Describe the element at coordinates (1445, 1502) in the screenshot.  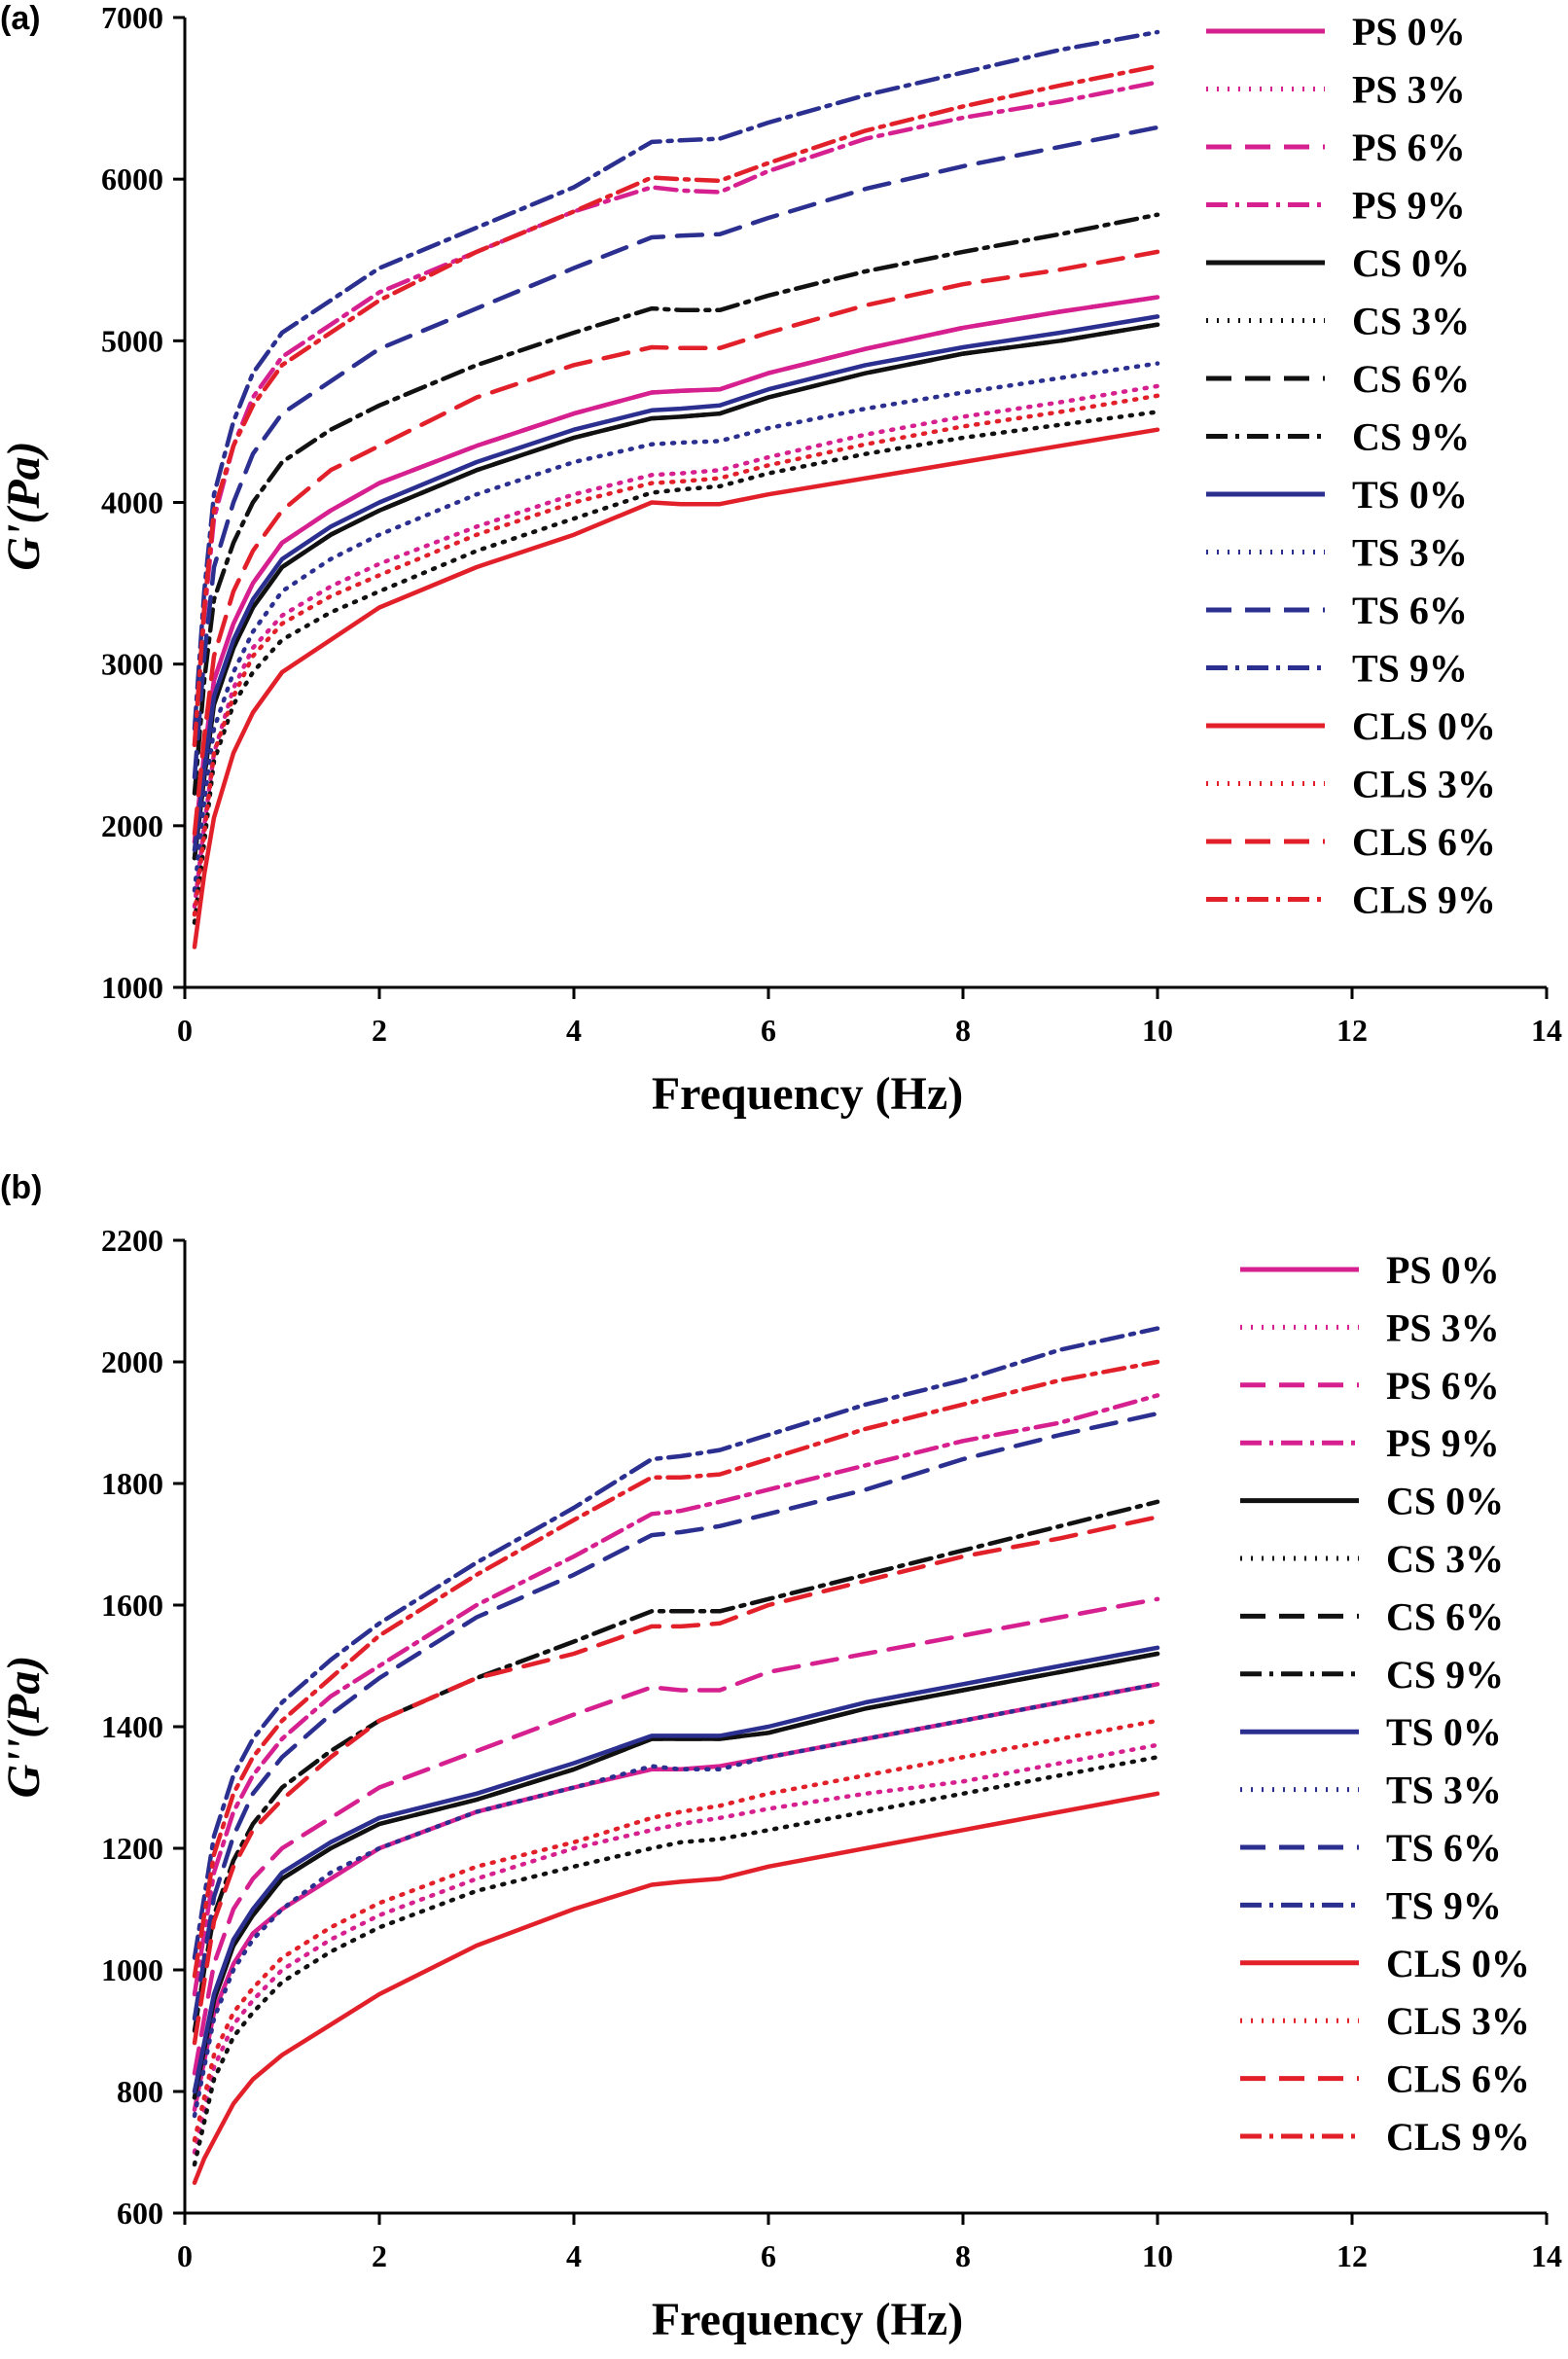
I see `legend-label: CS 0%` at that location.